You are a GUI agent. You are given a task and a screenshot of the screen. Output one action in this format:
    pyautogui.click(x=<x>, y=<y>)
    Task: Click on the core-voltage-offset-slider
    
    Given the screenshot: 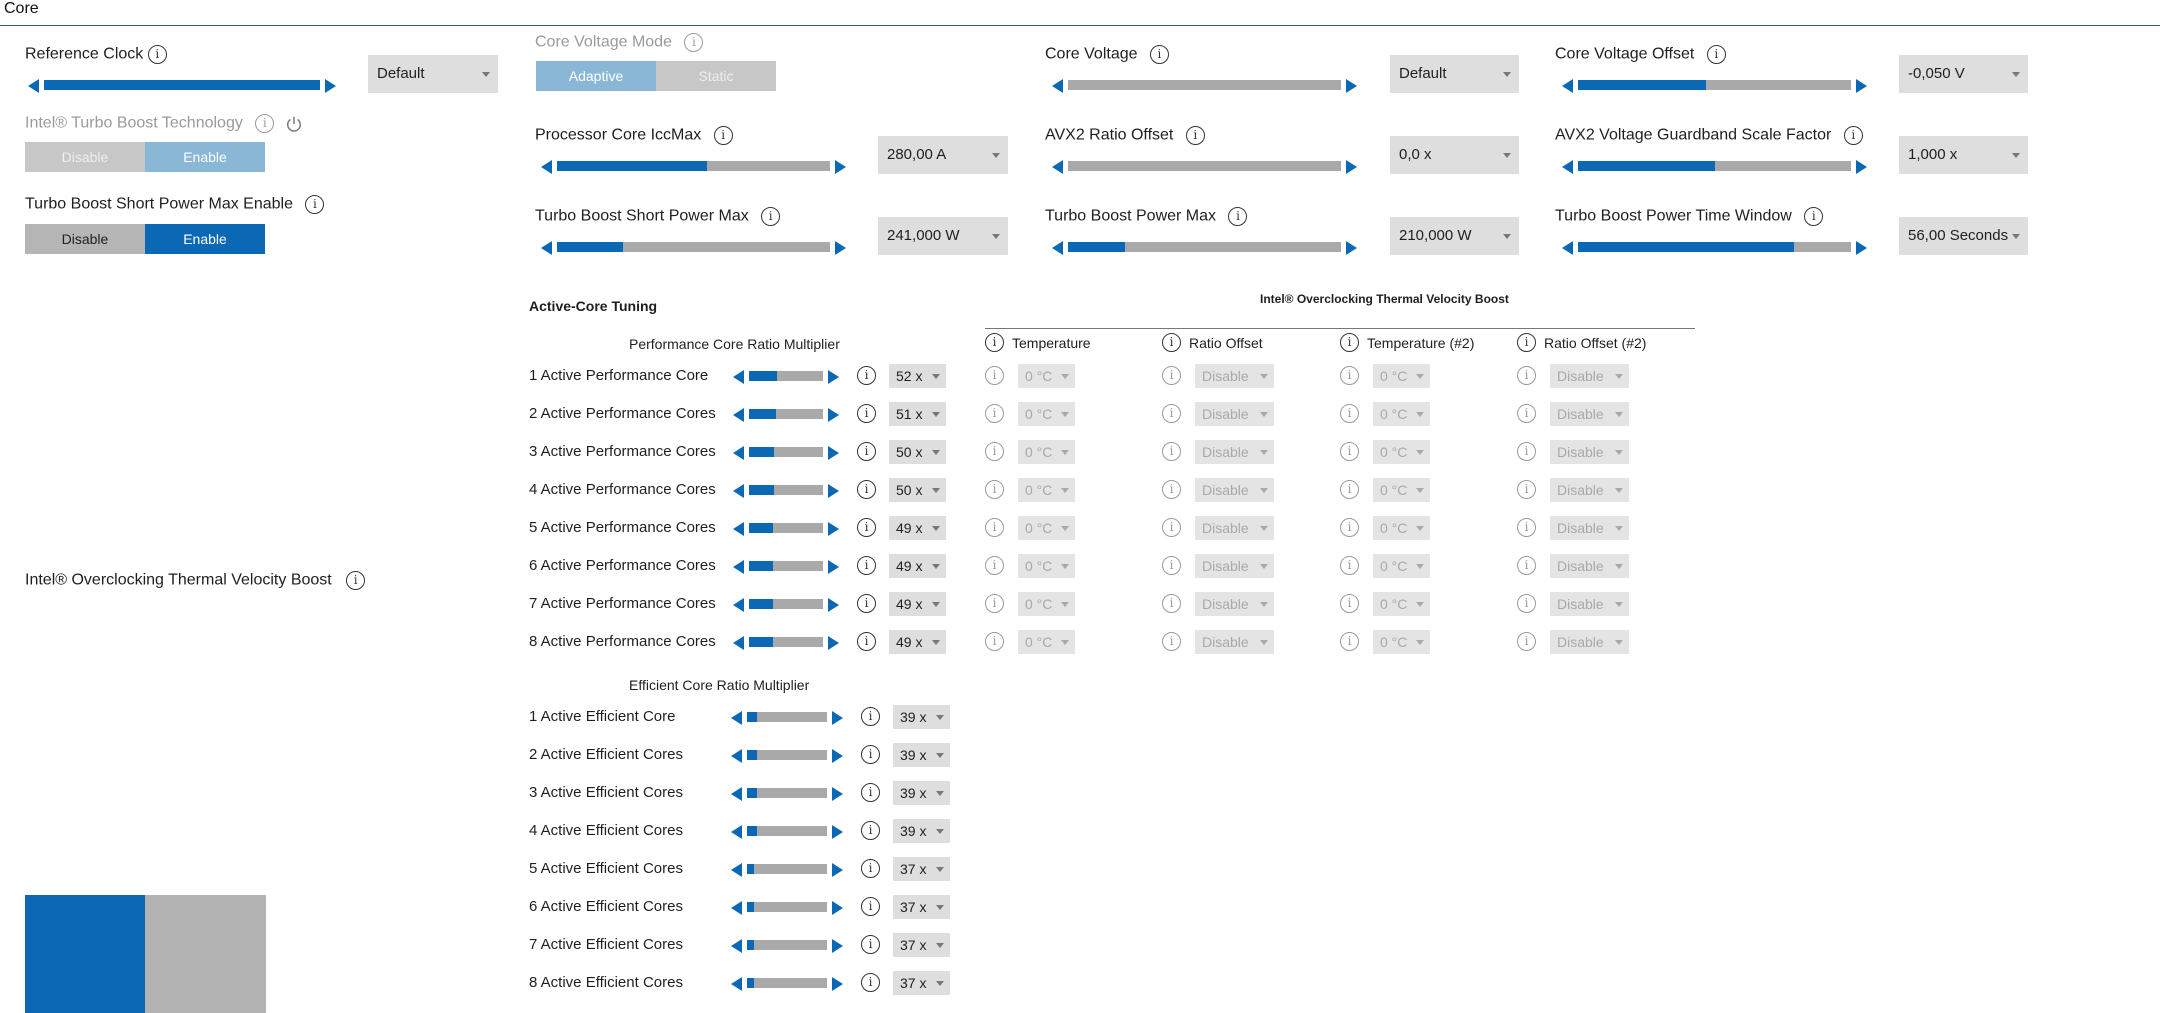 What is the action you would take?
    pyautogui.click(x=1714, y=85)
    